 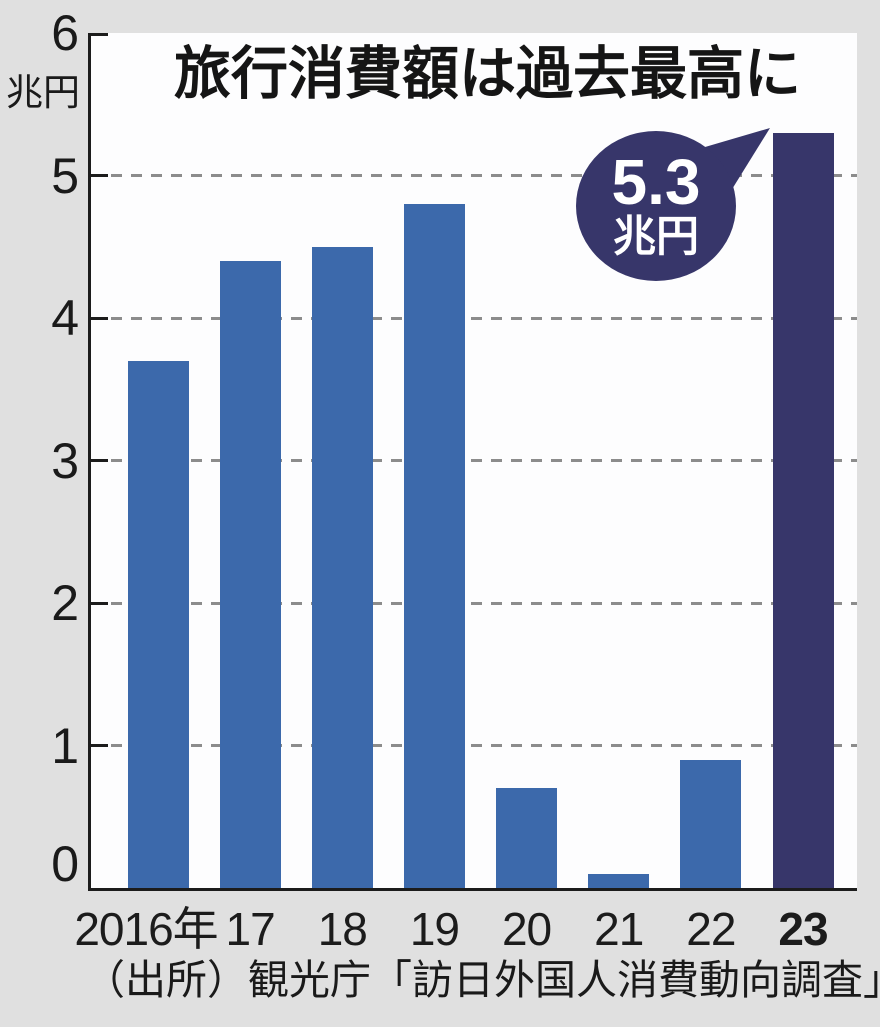 What do you see at coordinates (65, 745) in the screenshot?
I see `y-tick-label-1: 1` at bounding box center [65, 745].